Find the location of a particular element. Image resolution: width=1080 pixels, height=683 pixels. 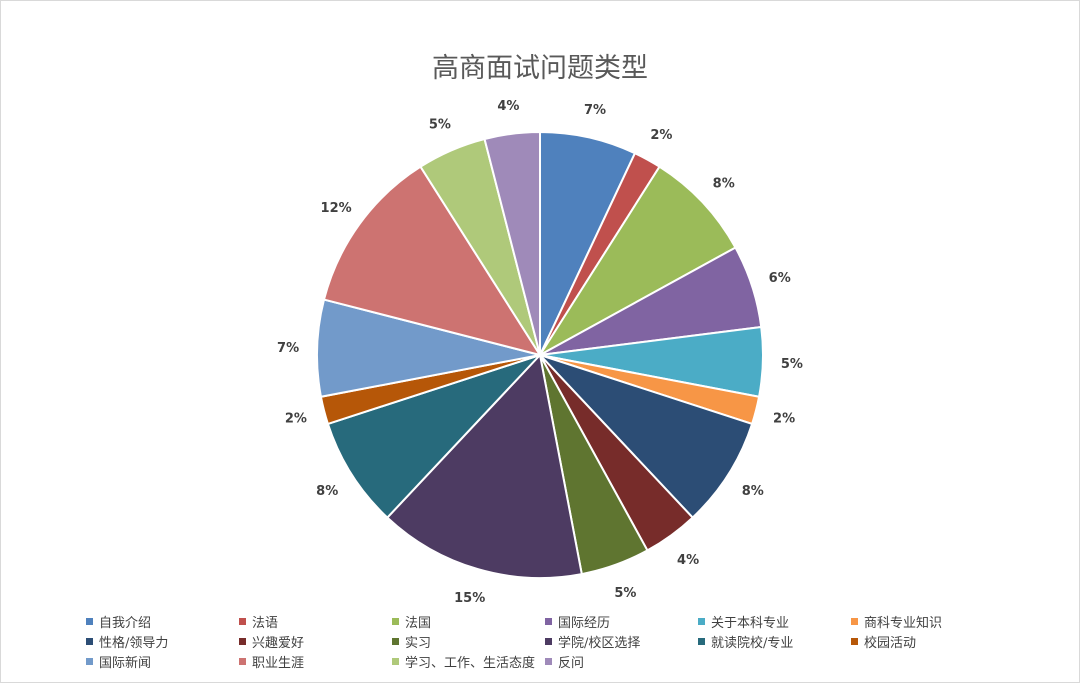

legend-label: 自我介绍 is located at coordinates (125, 623).